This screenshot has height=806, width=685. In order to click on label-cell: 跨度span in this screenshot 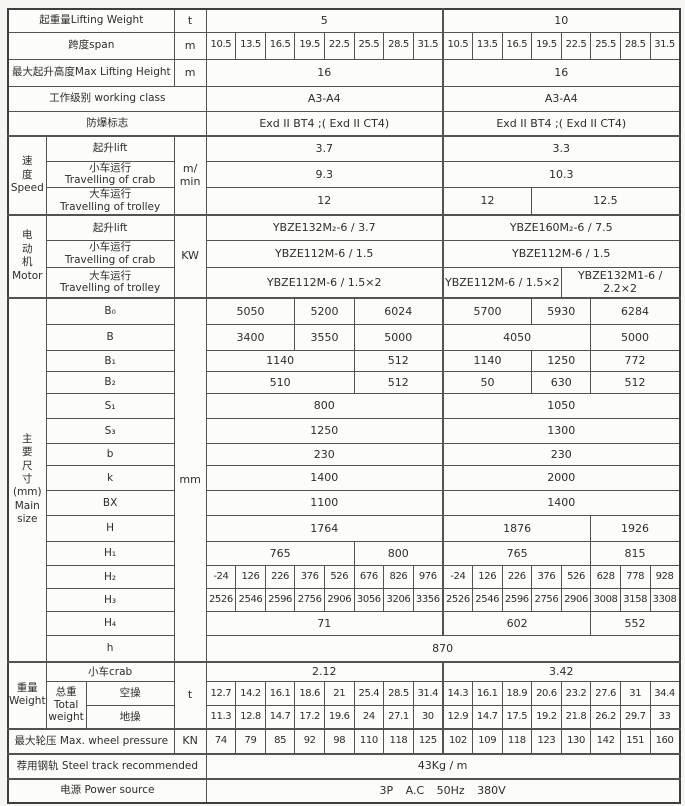, I will do `click(91, 45)`.